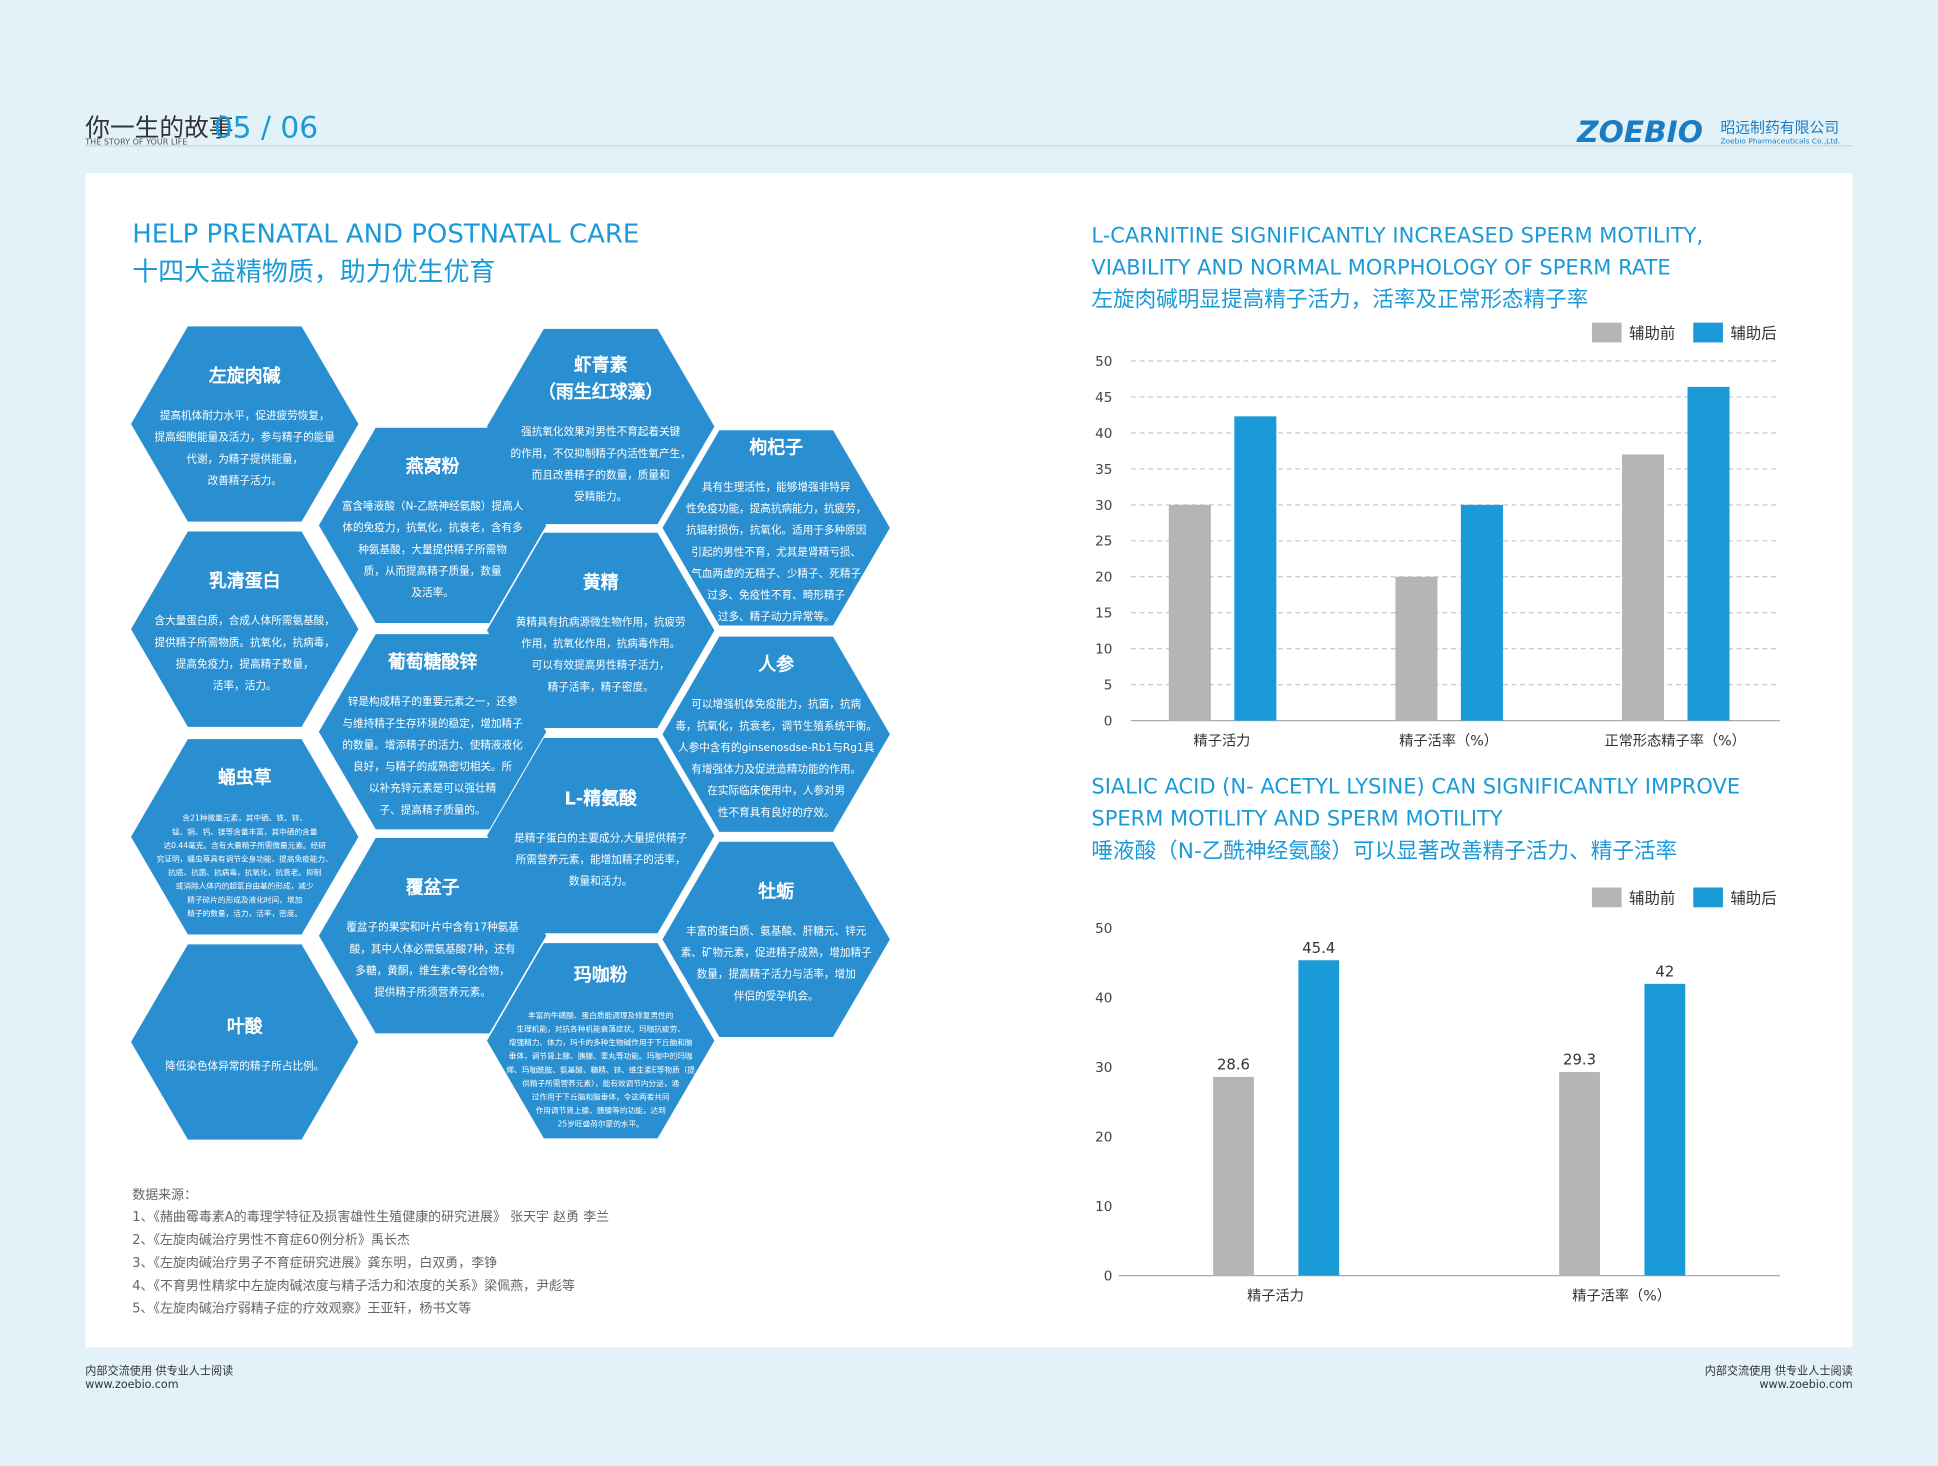 The width and height of the screenshot is (1938, 1466). Describe the element at coordinates (601, 859) in the screenshot. I see `hexagon-desc: 所需营养元素，能增加精子的活率，` at that location.